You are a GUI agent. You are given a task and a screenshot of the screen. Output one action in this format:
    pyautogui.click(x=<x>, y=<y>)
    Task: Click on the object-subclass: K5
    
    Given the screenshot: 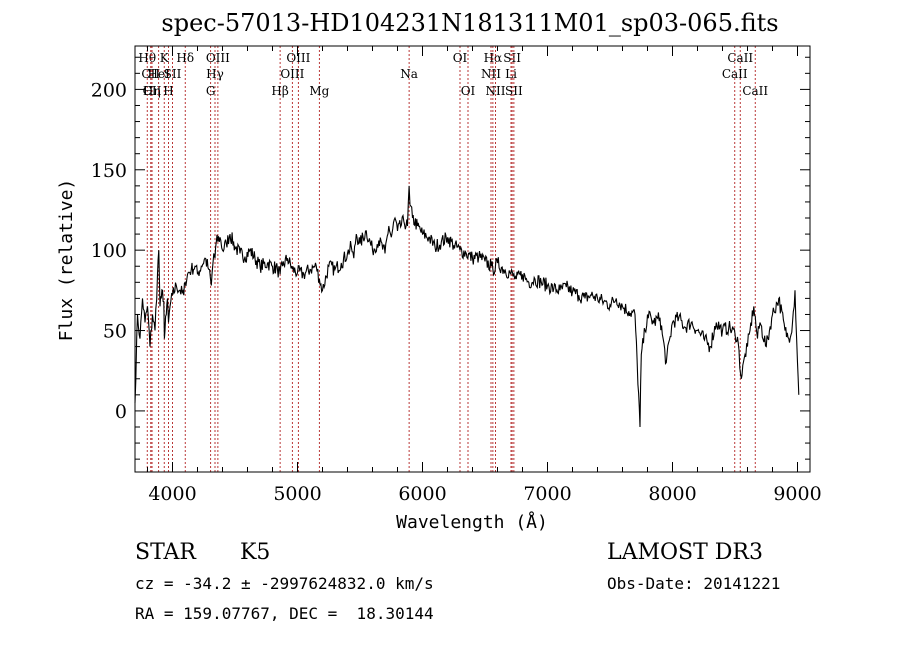 What is the action you would take?
    pyautogui.click(x=255, y=552)
    